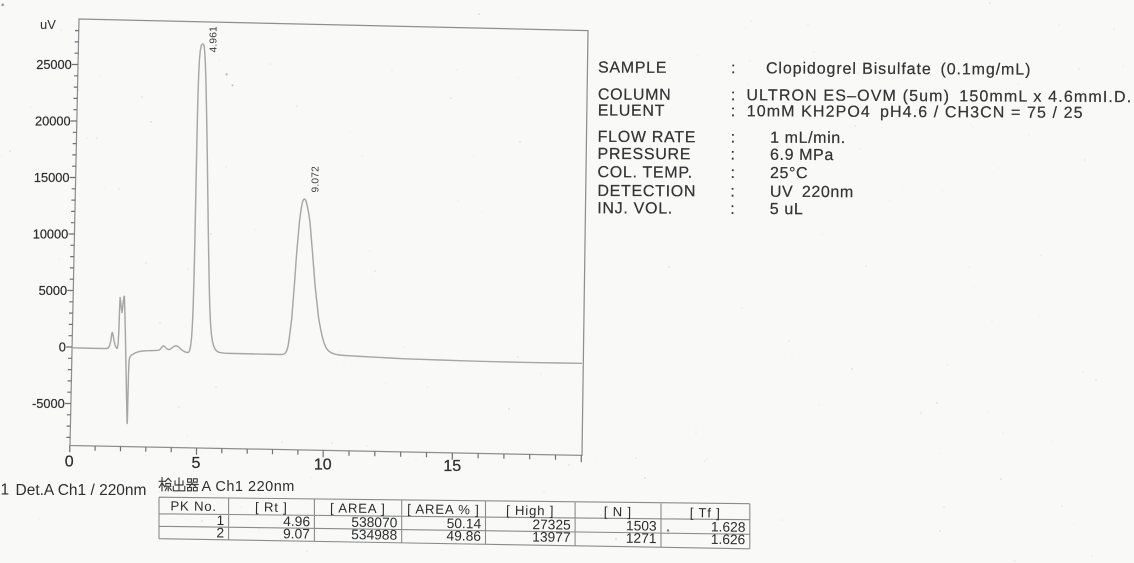 The height and width of the screenshot is (563, 1134). What do you see at coordinates (81, 490) in the screenshot?
I see `svg-text: Det.A Ch1 / 220nm` at bounding box center [81, 490].